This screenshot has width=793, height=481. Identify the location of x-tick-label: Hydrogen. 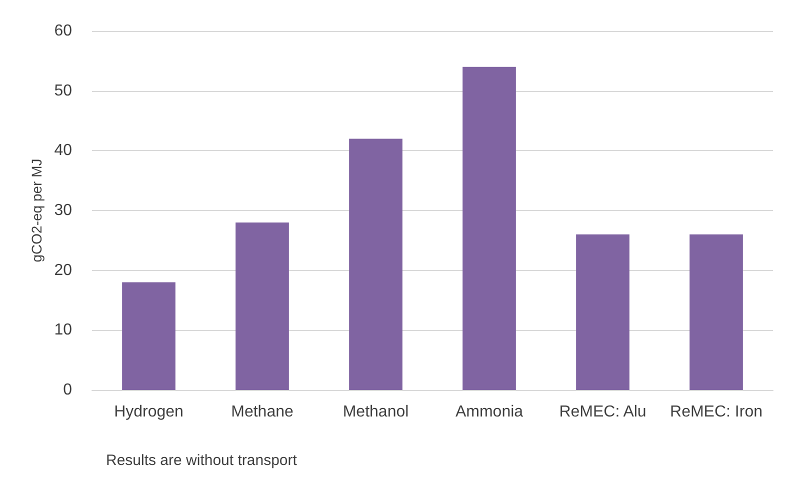
(149, 412).